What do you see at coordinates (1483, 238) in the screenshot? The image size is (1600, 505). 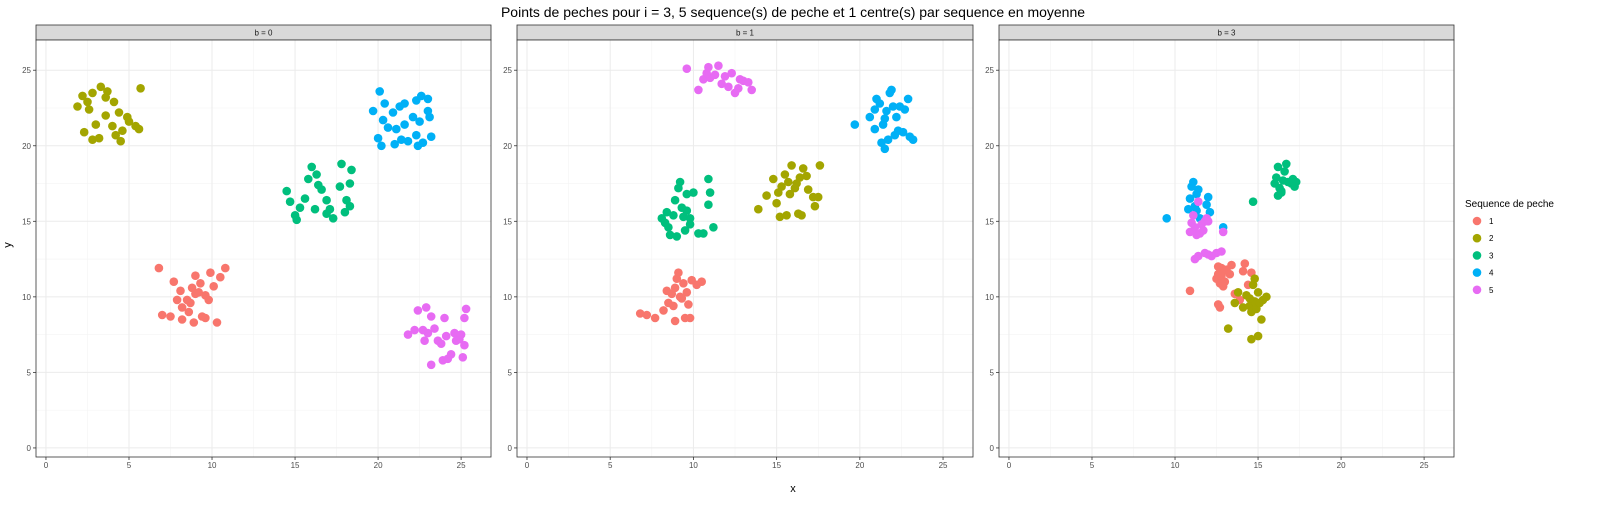 I see `legend-item: 2` at bounding box center [1483, 238].